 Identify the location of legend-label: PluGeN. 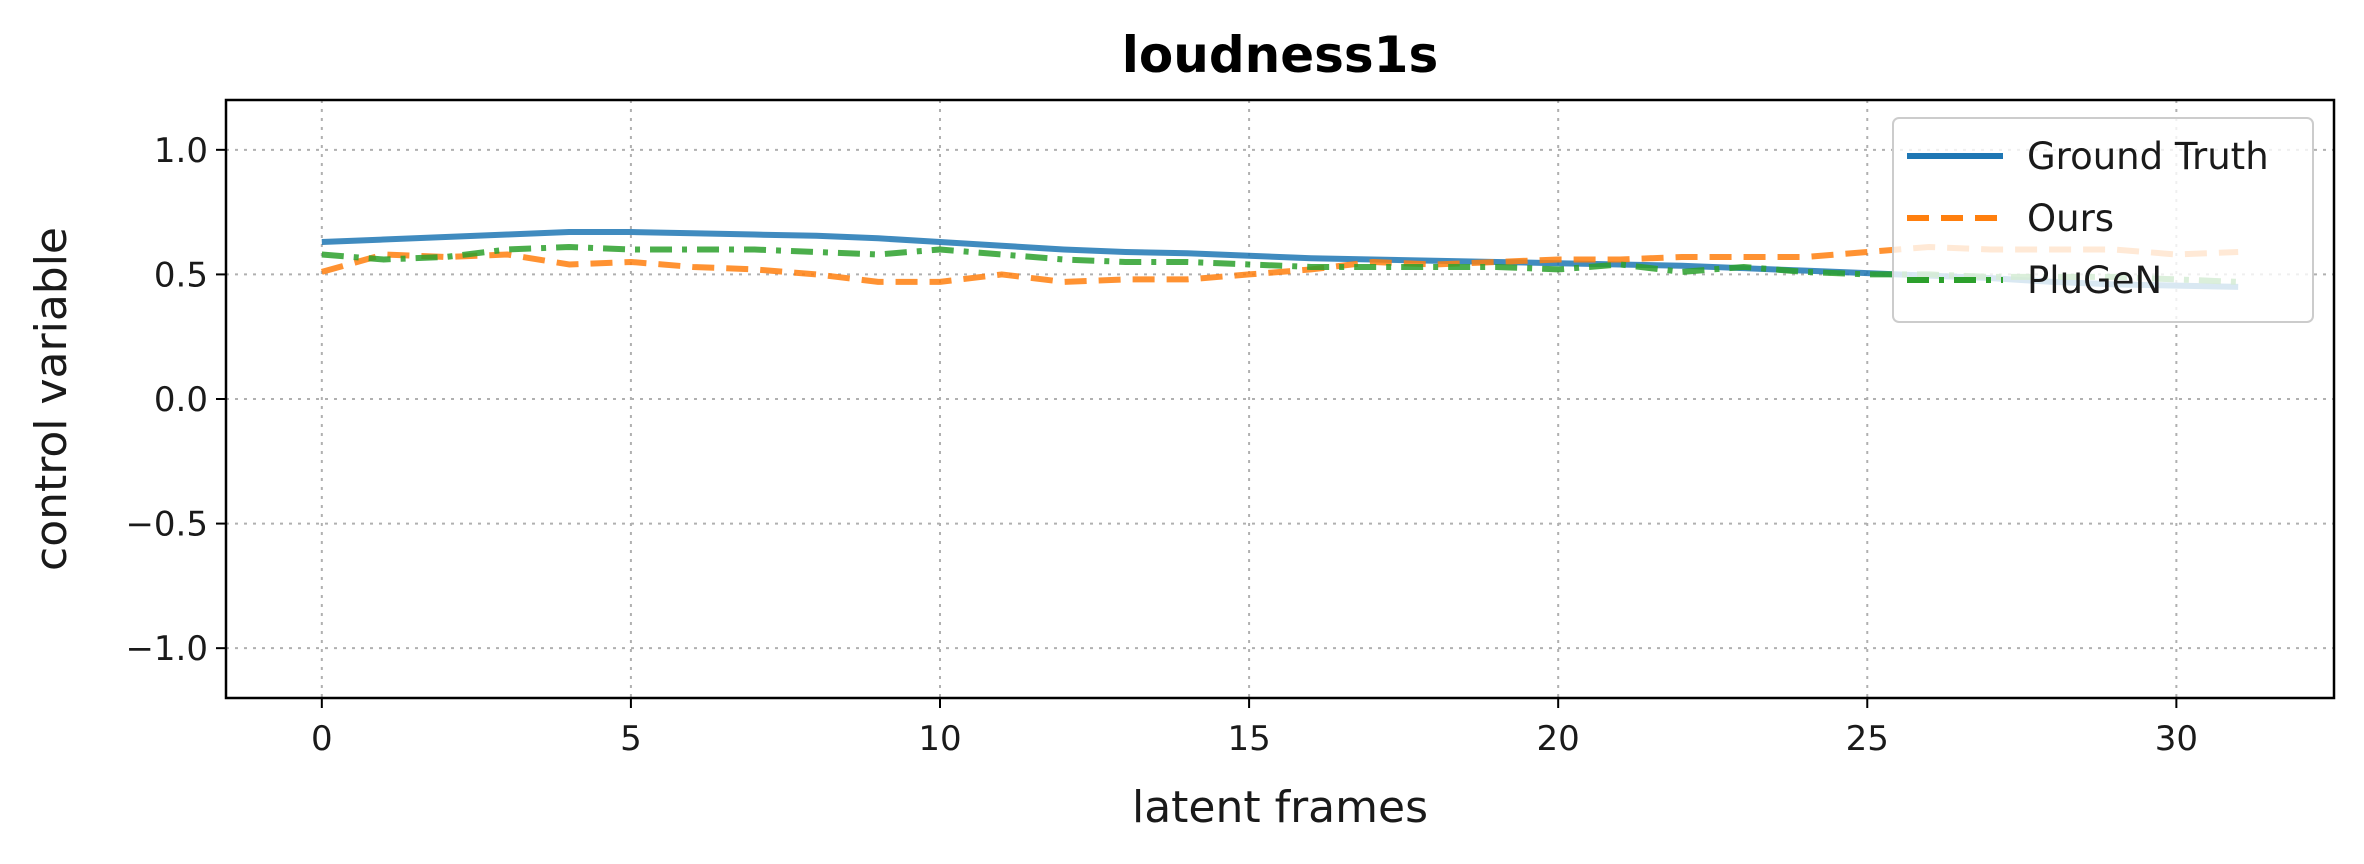
(2094, 280).